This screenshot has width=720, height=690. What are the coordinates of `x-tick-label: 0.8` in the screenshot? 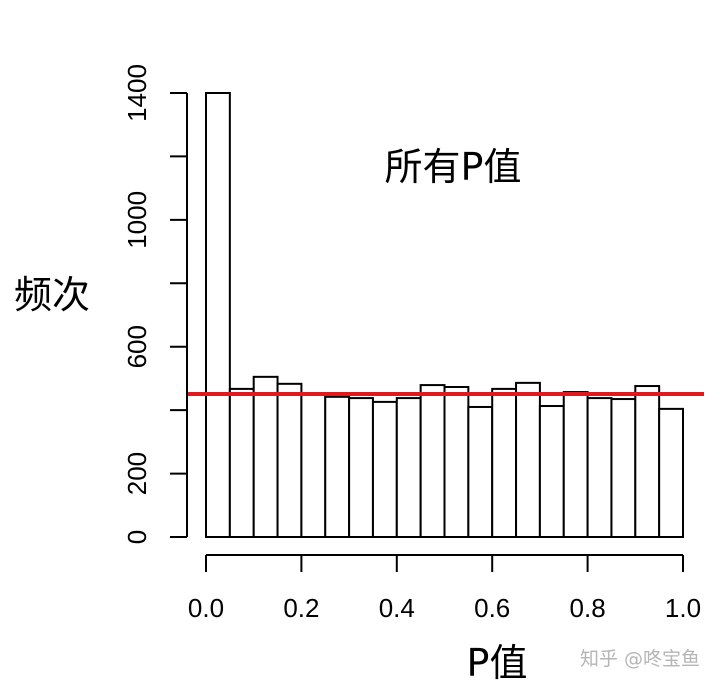 It's located at (588, 608).